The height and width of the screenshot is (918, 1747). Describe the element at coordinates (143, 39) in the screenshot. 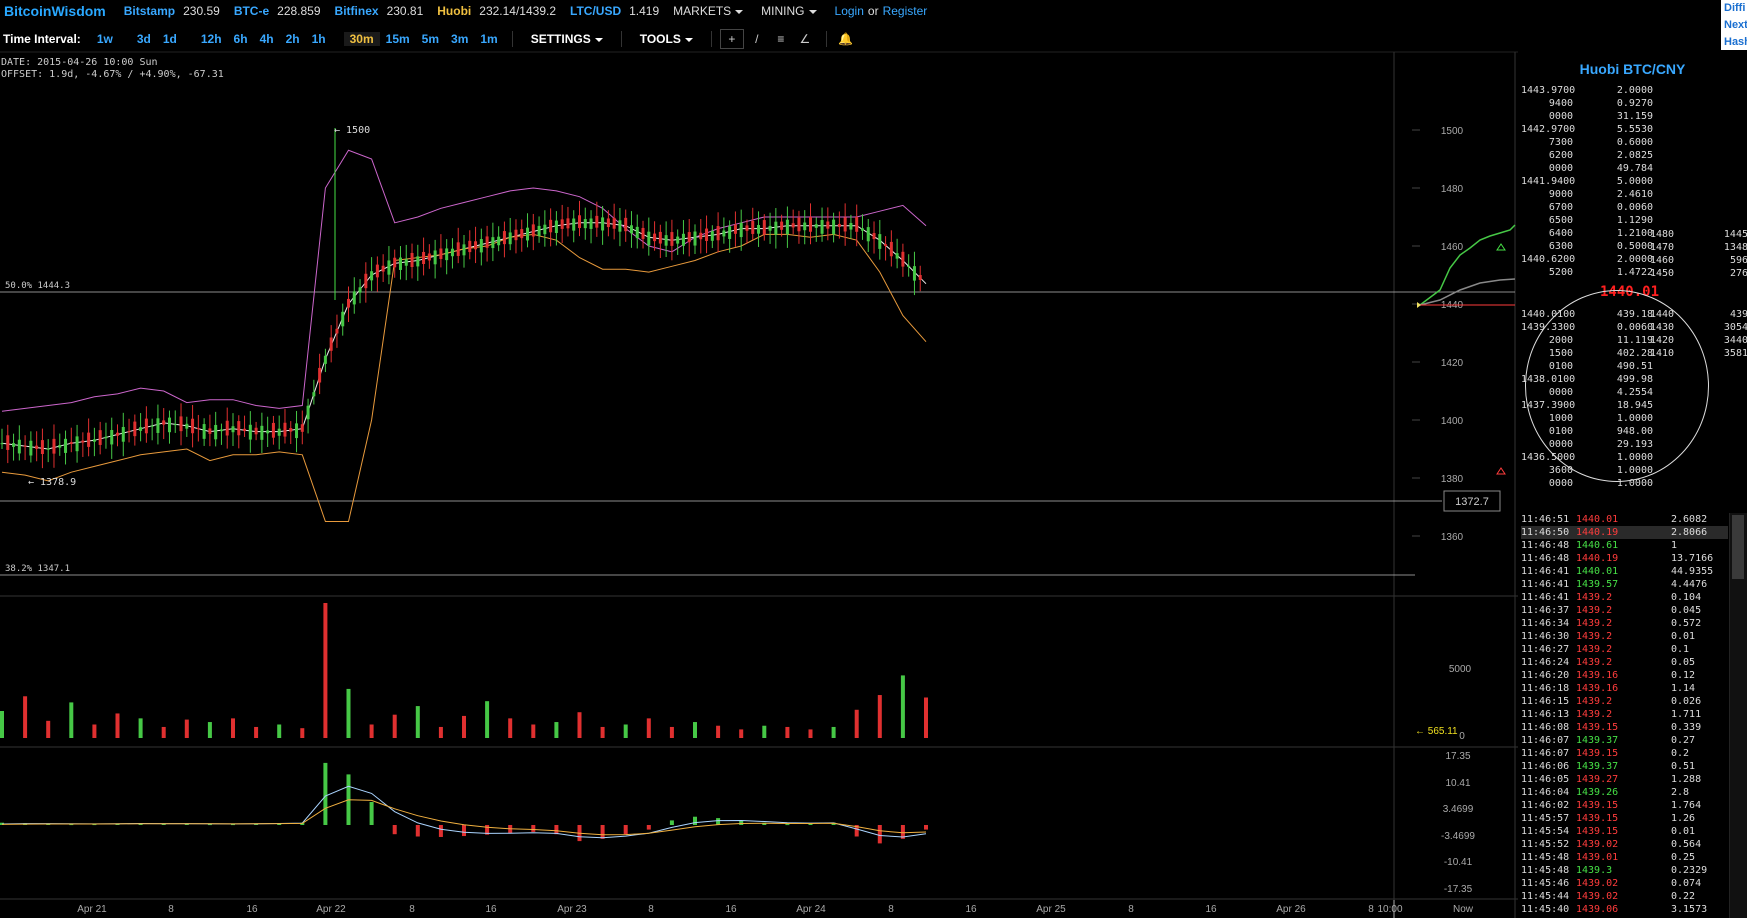

I see `interval-3d: 3d` at that location.